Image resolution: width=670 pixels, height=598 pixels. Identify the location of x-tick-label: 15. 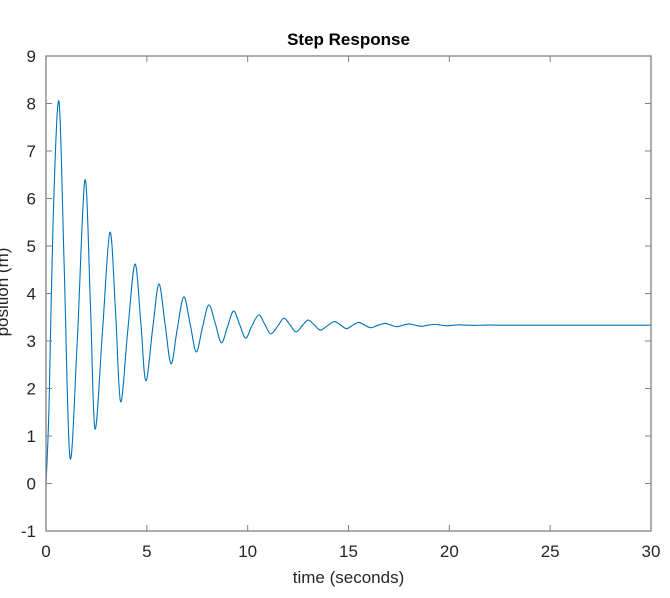
(348, 551).